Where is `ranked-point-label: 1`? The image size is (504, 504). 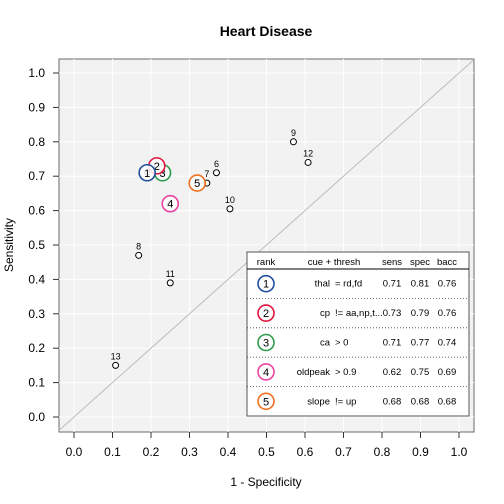 ranked-point-label: 1 is located at coordinates (147, 174).